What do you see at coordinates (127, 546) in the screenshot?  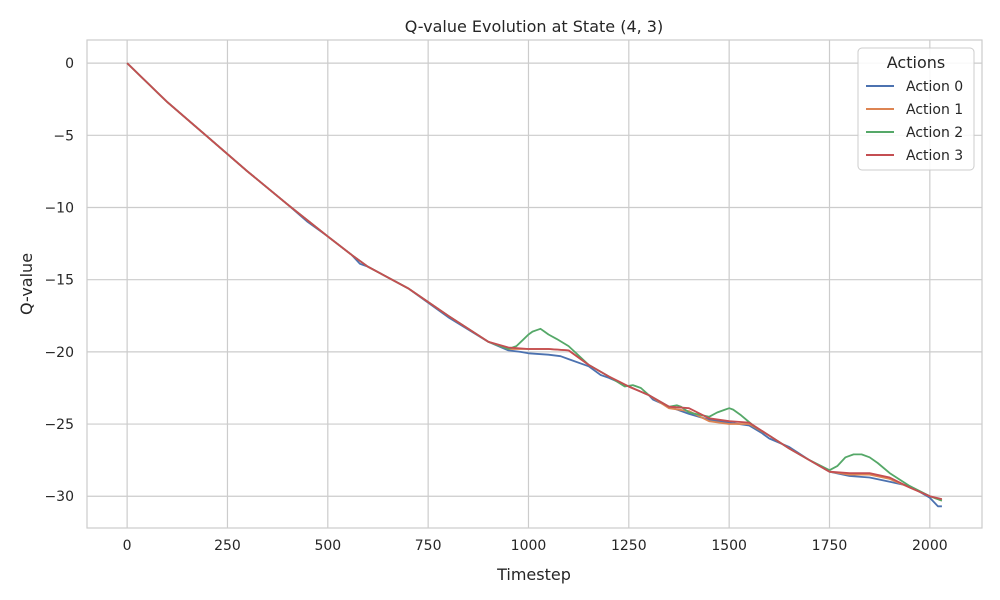 I see `x-tick-label: 0` at bounding box center [127, 546].